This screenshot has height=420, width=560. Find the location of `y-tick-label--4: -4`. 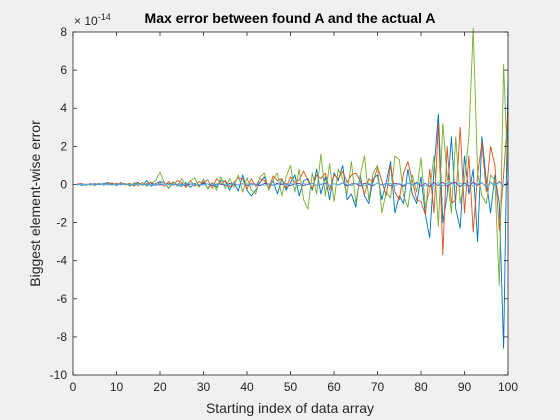

y-tick-label--4: -4 is located at coordinates (61, 261).